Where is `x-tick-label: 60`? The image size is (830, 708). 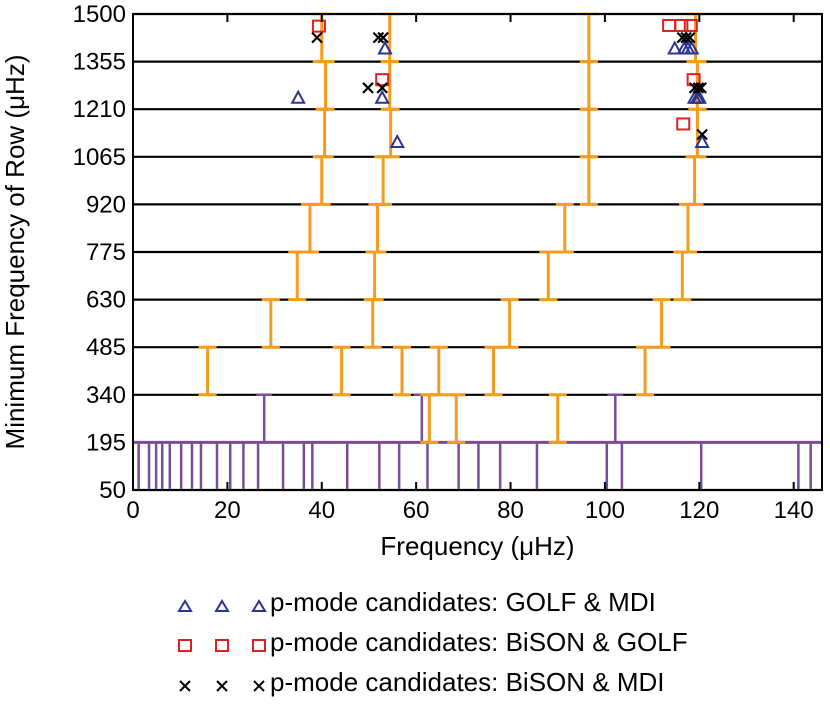 x-tick-label: 60 is located at coordinates (416, 510).